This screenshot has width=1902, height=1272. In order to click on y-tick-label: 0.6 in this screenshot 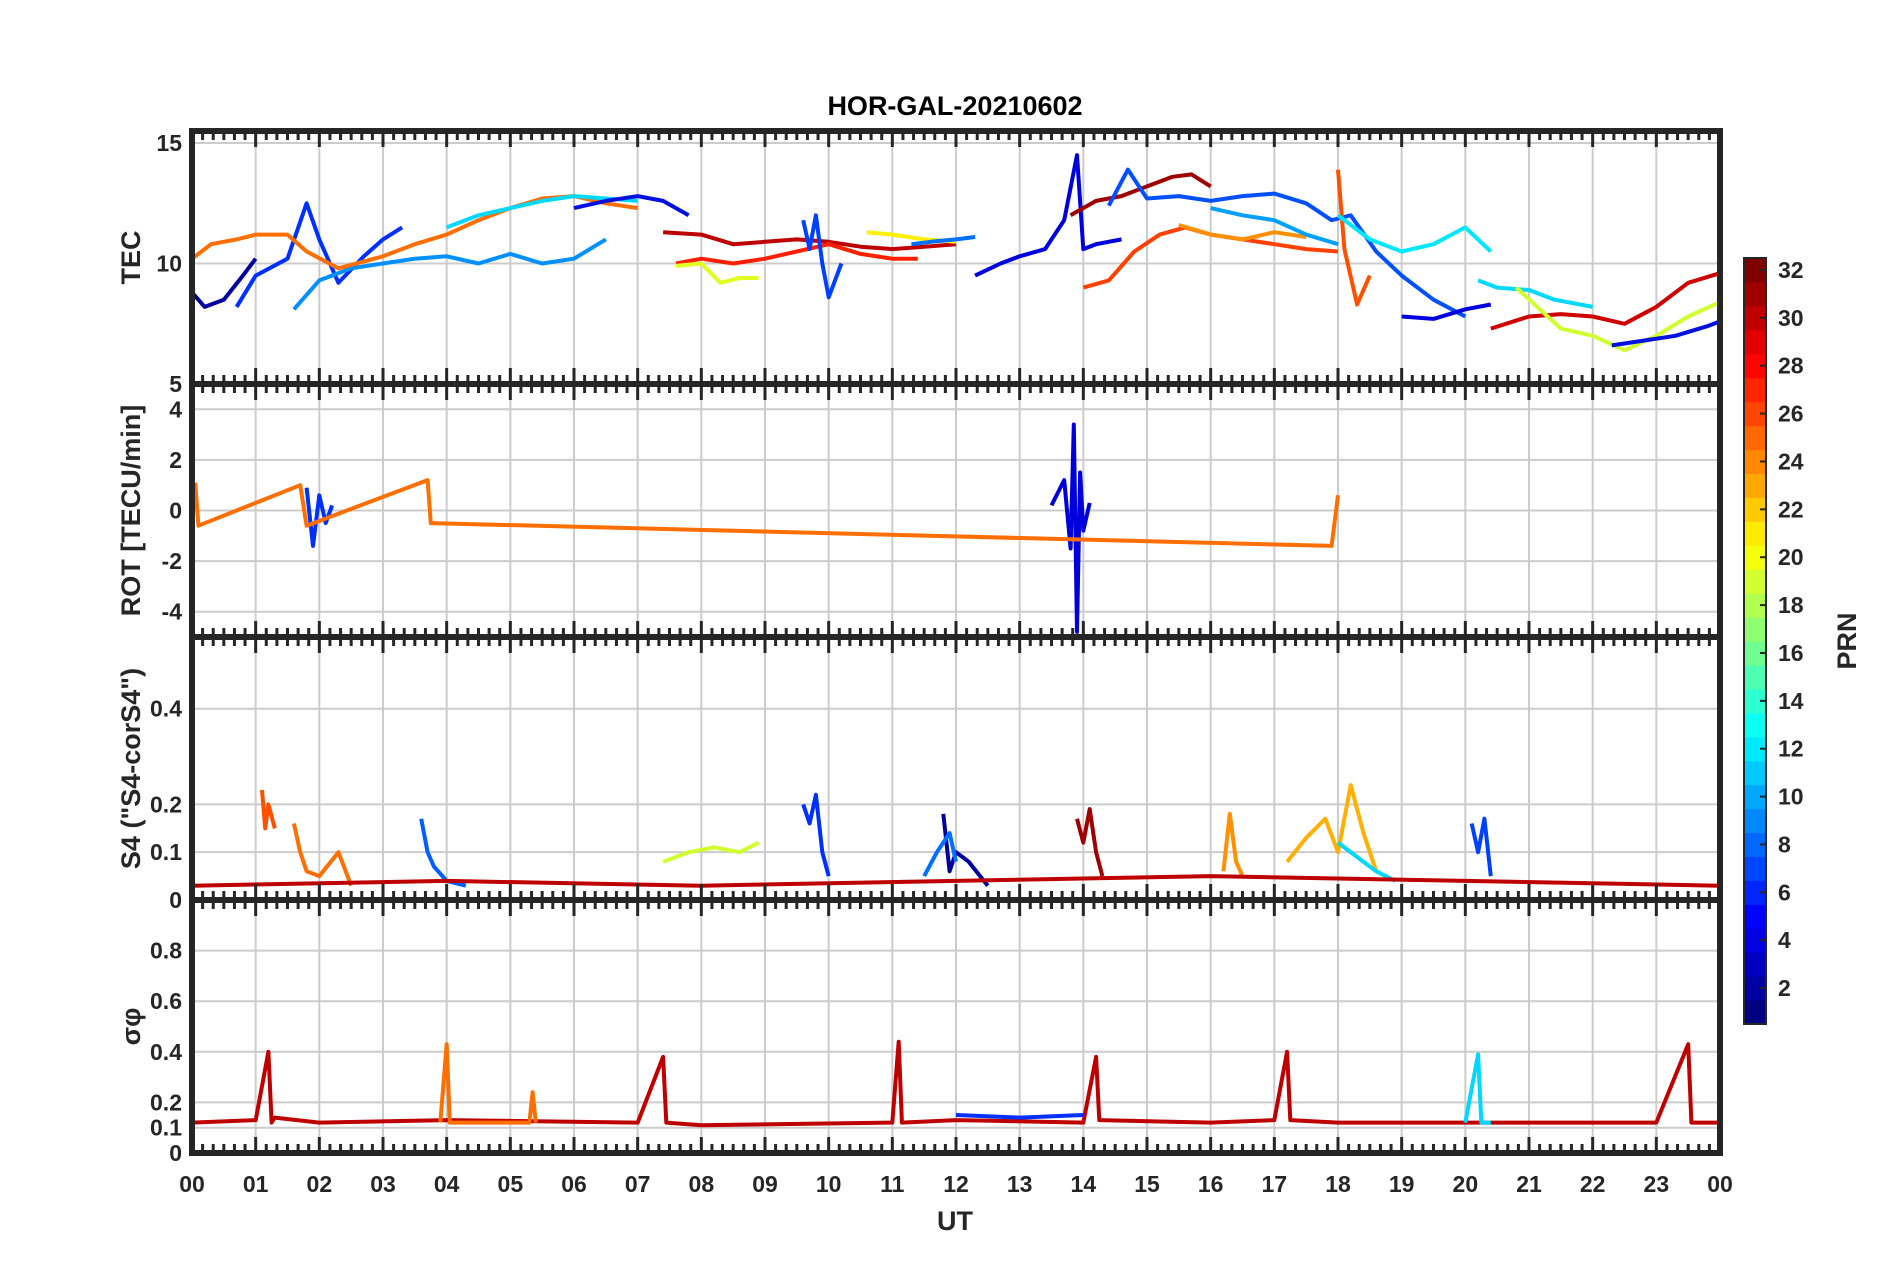, I will do `click(166, 1001)`.